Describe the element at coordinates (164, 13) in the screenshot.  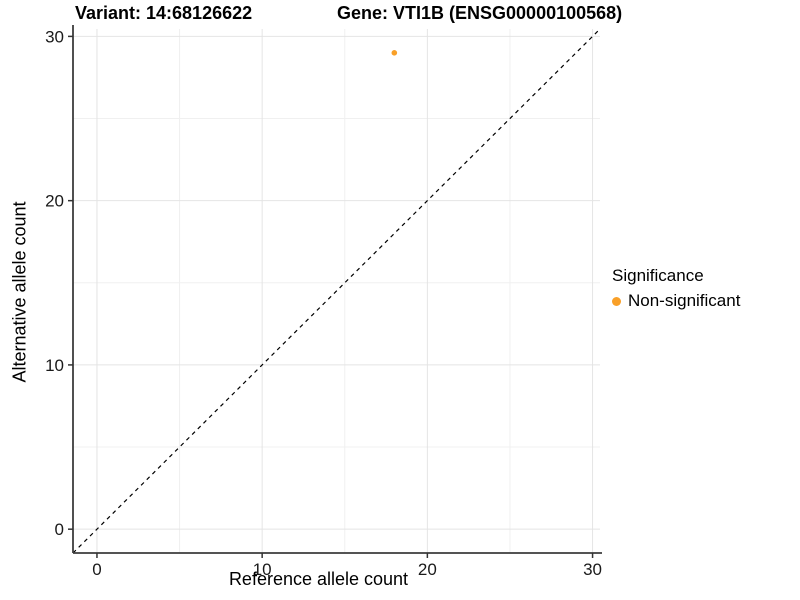
I see `variant-title: Variant: 14:68126622` at that location.